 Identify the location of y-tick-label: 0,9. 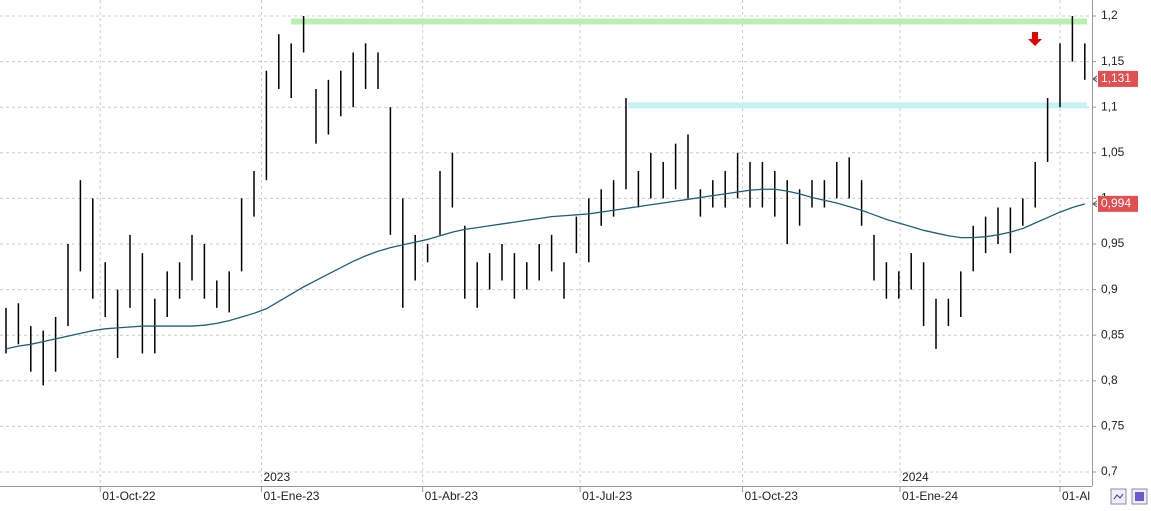
(1109, 289).